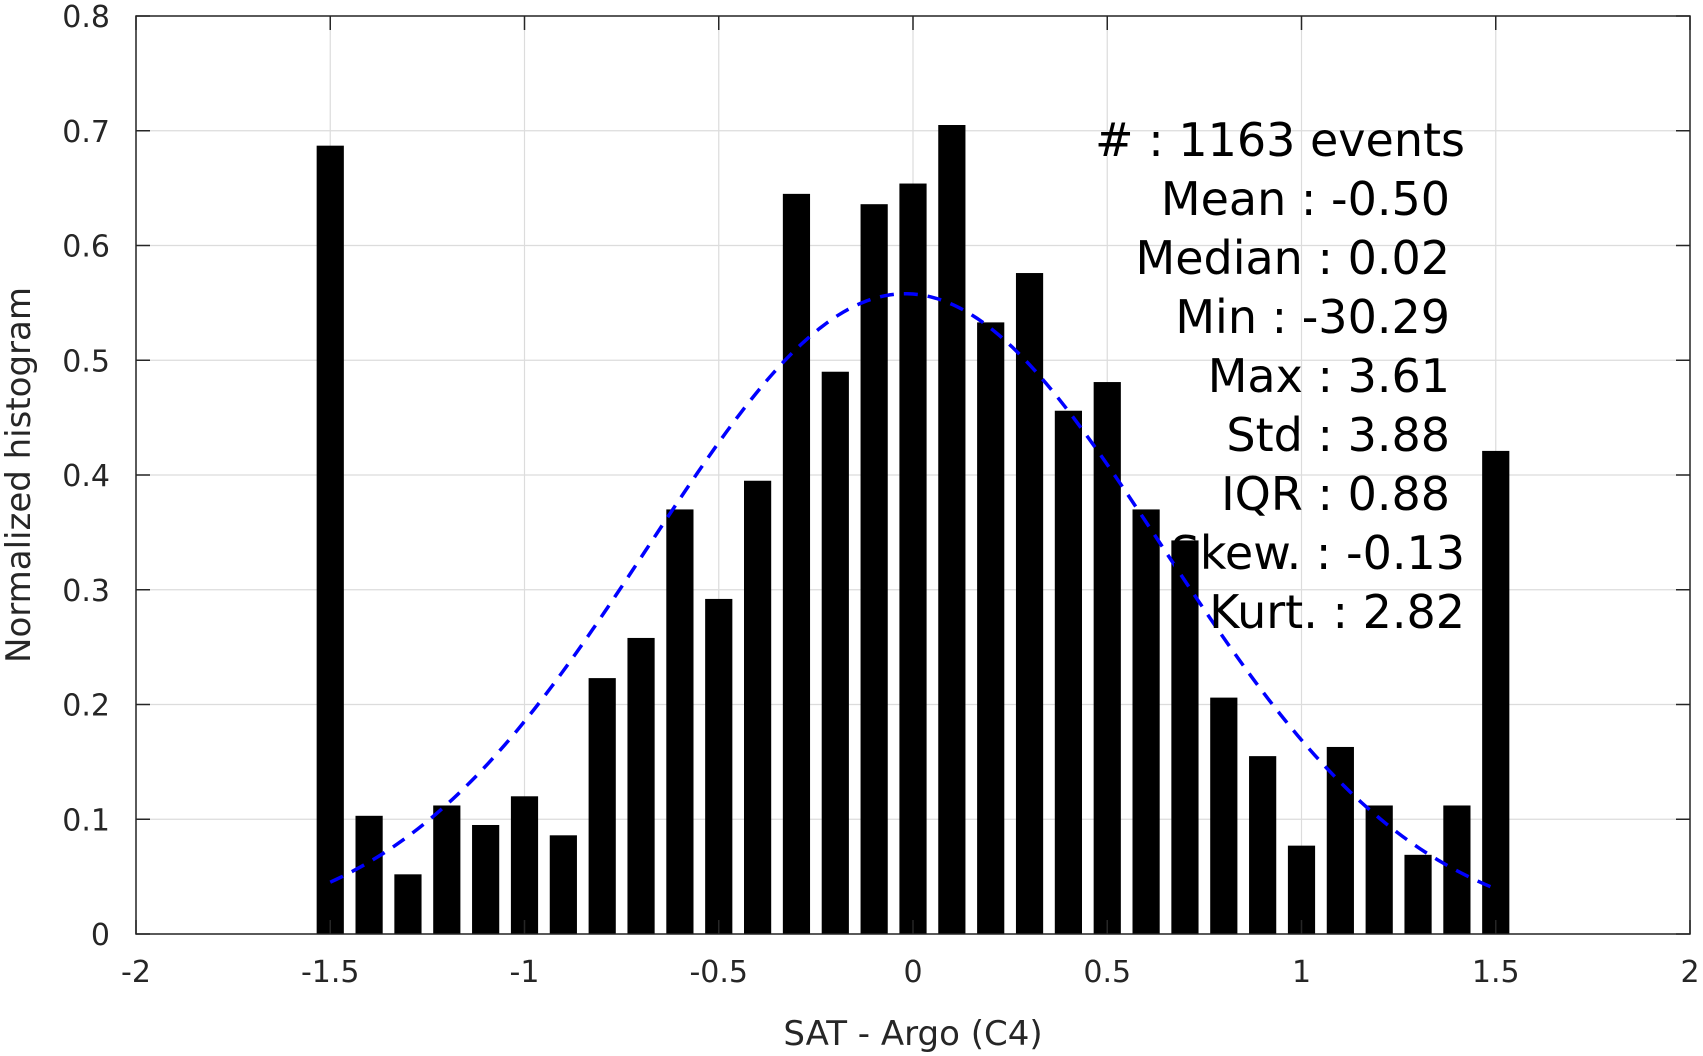 This screenshot has height=1056, width=1703. Describe the element at coordinates (1338, 435) in the screenshot. I see `stats-line: Std : 3.88` at that location.